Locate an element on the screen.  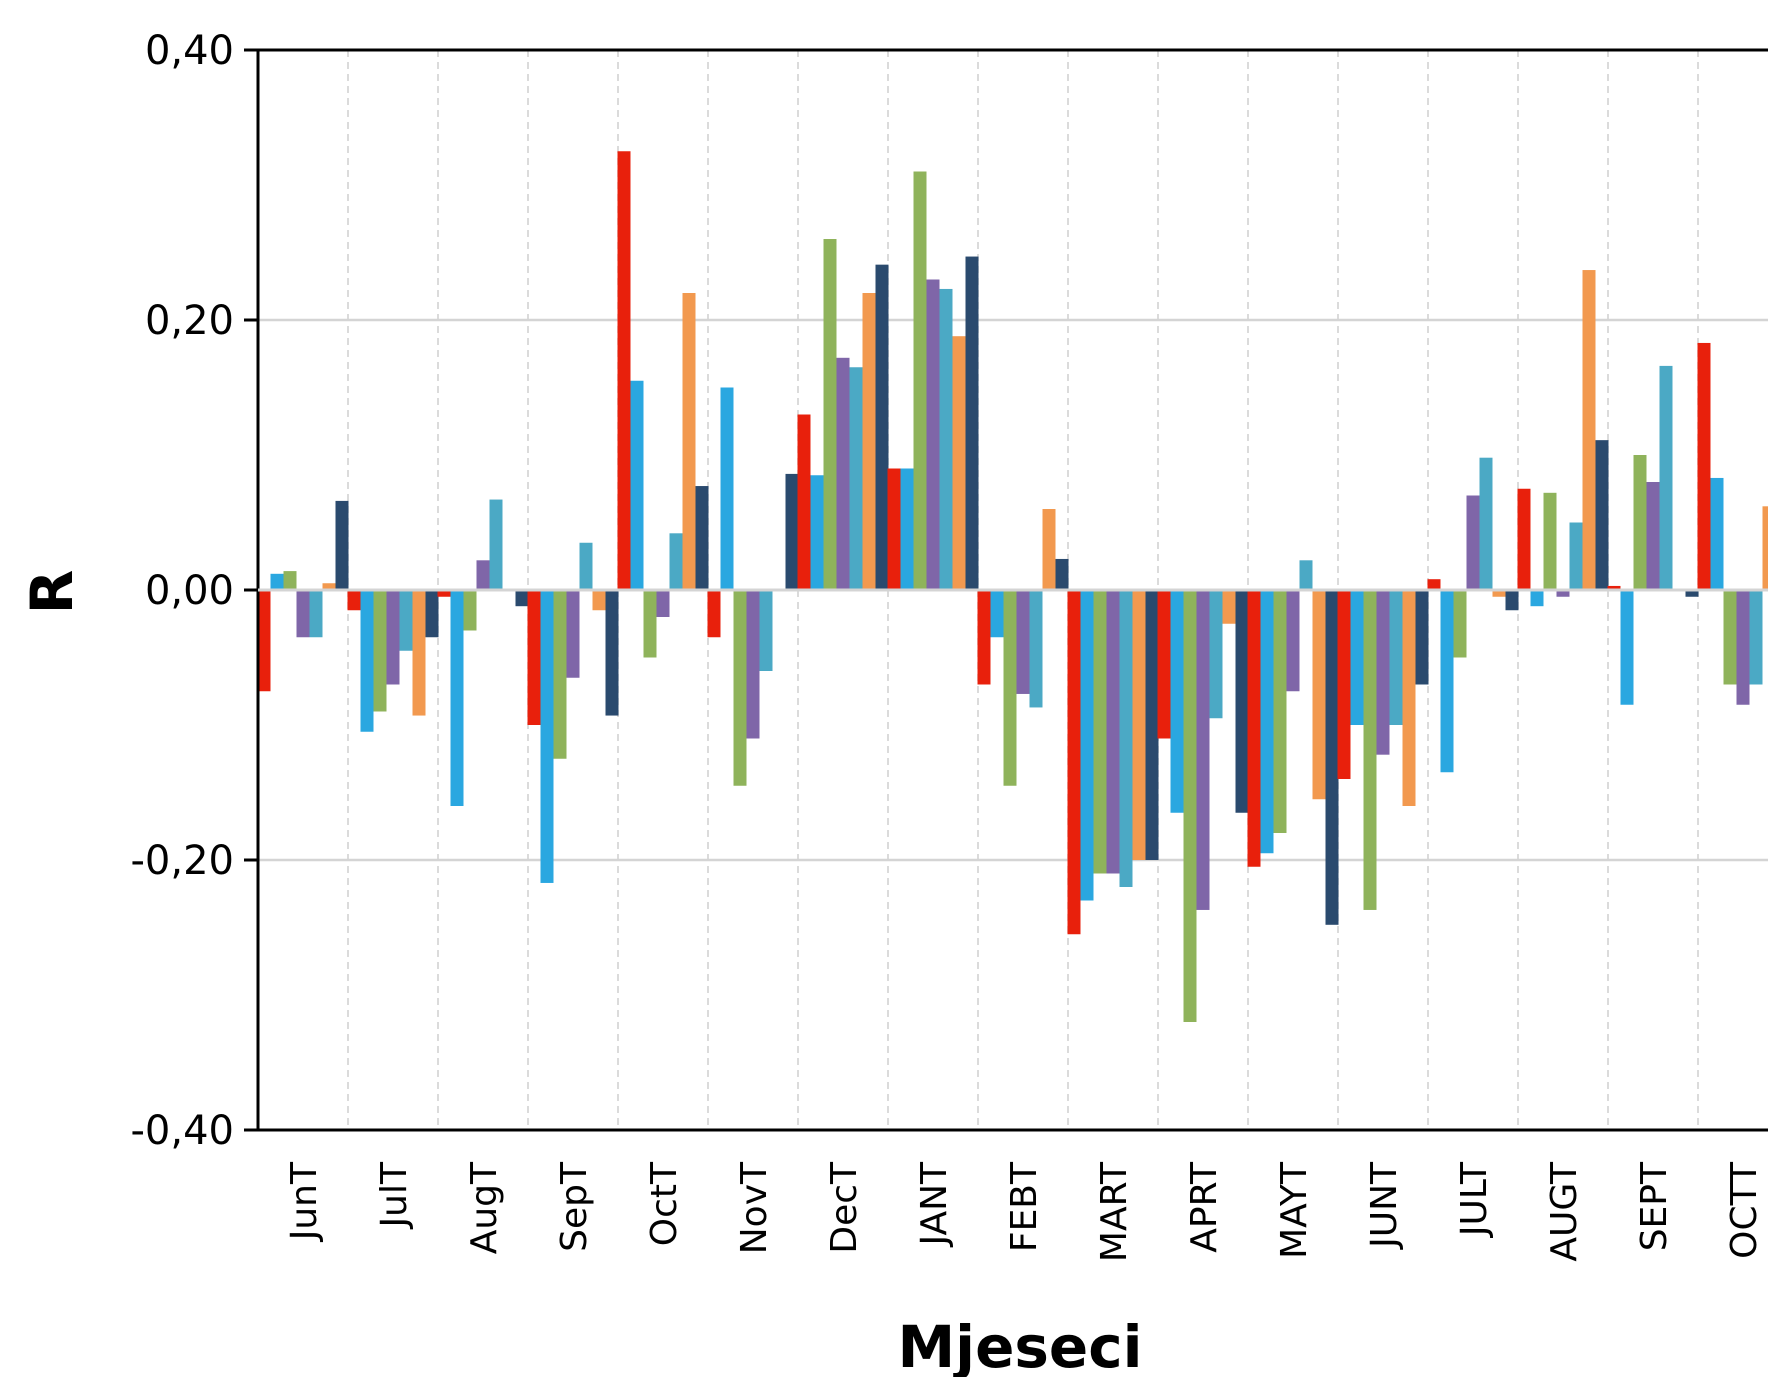
y-axis-title: R is located at coordinates (52, 592).